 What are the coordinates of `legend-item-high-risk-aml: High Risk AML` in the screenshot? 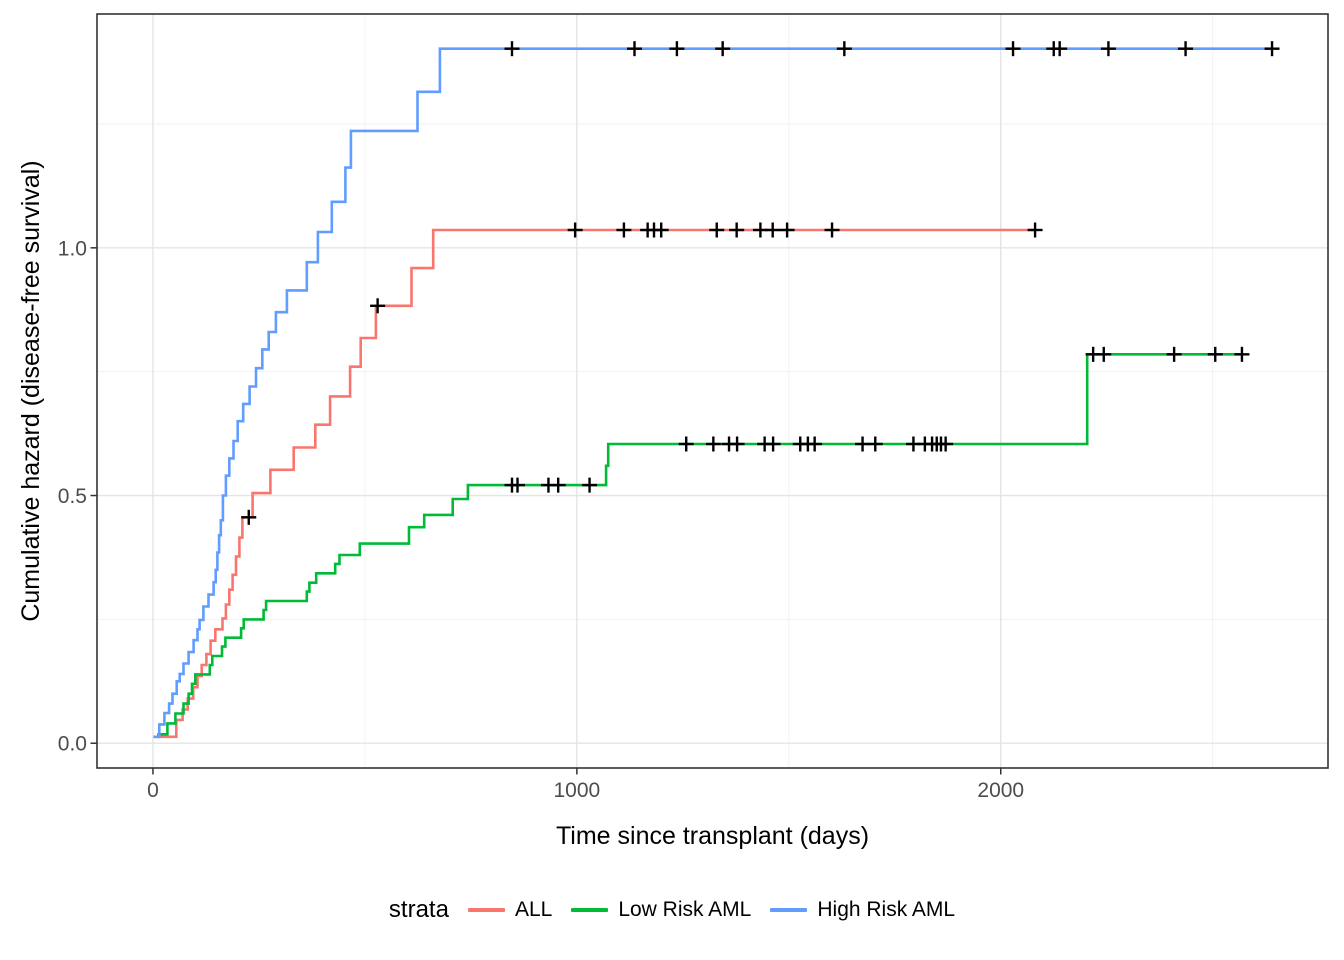 It's located at (862, 910).